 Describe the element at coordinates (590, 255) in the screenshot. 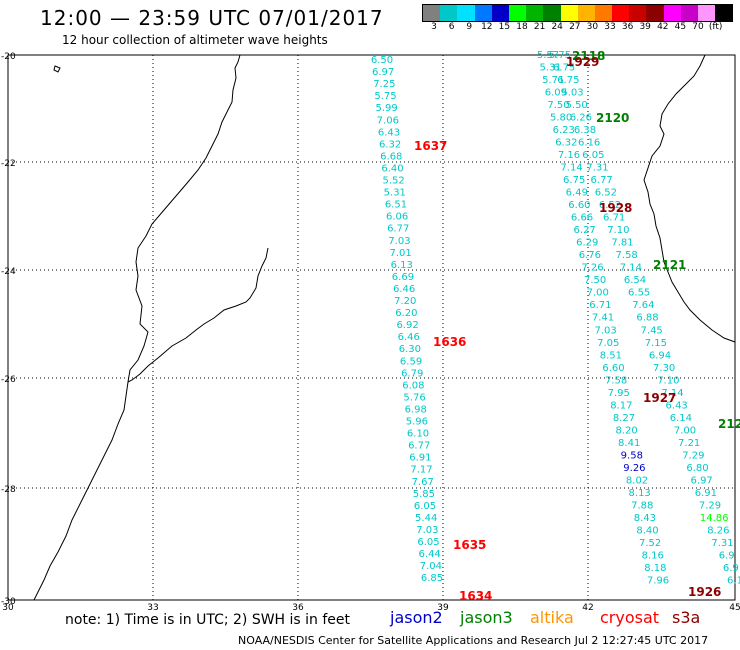

I see `wave-height-value: 6.76` at that location.